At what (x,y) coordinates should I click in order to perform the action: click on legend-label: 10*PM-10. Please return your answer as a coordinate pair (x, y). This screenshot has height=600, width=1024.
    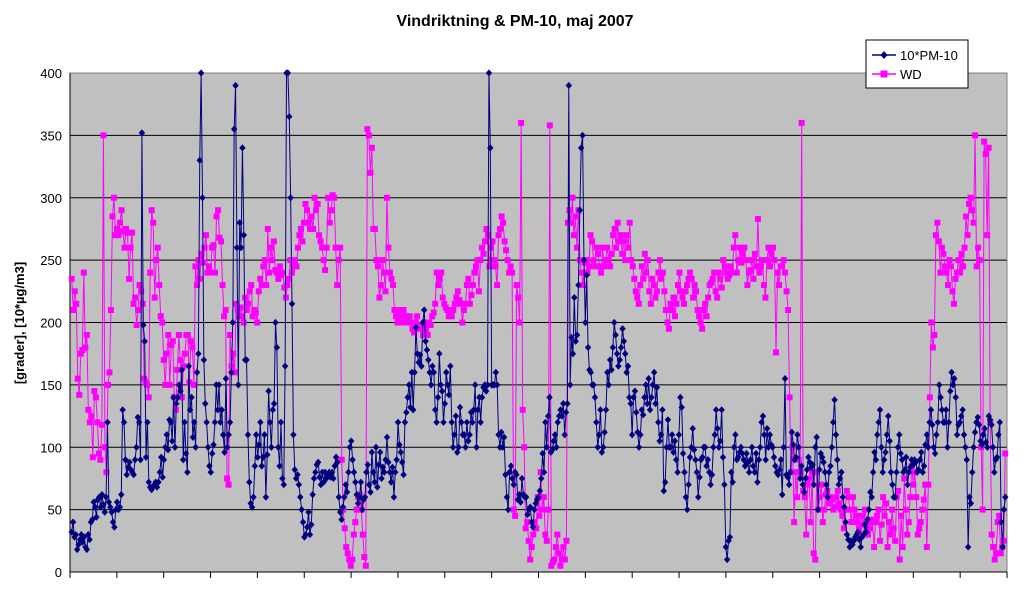
    Looking at the image, I should click on (929, 55).